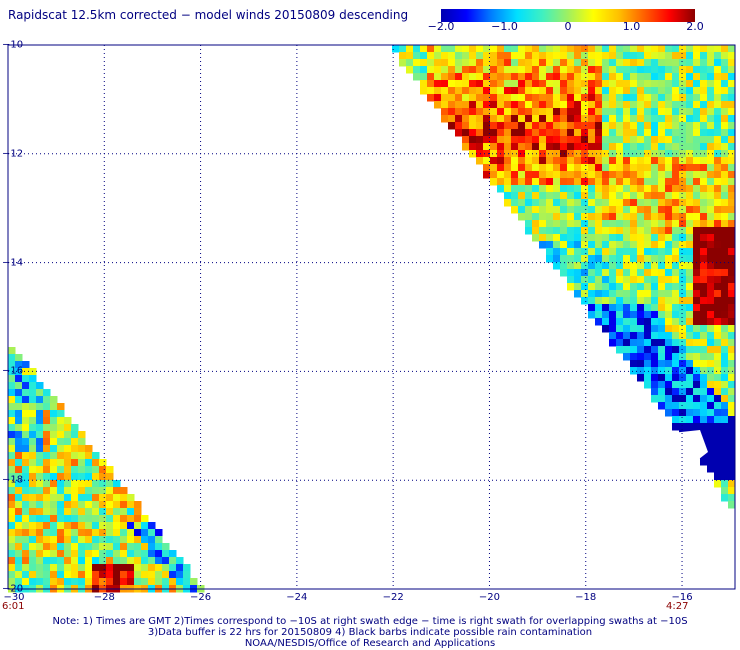 This screenshot has height=650, width=740. I want to click on lon-tick-label: −24, so click(297, 597).